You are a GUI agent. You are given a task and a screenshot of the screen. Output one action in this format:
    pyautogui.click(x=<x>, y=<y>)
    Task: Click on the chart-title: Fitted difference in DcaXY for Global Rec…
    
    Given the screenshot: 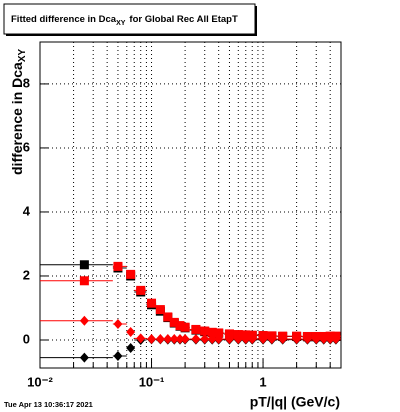 What is the action you would take?
    pyautogui.click(x=124, y=20)
    